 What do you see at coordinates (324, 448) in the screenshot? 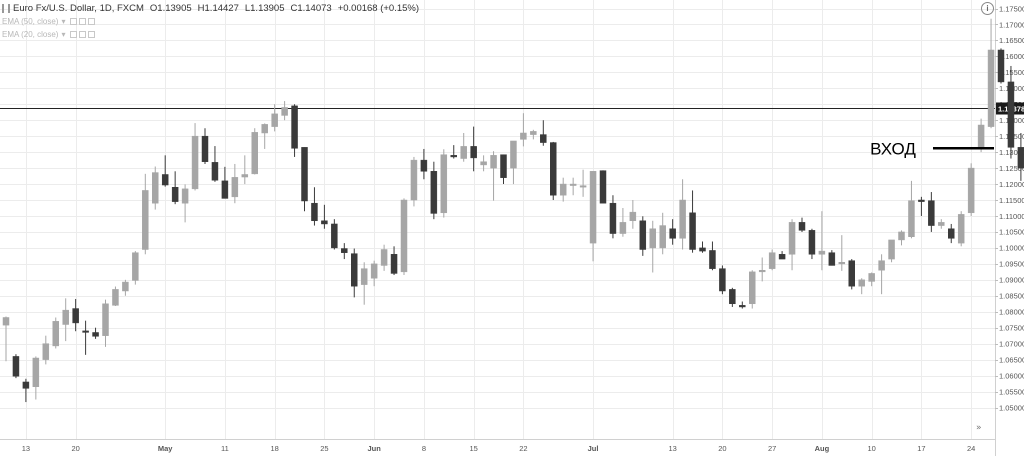
I see `x-tick-label: 25` at bounding box center [324, 448].